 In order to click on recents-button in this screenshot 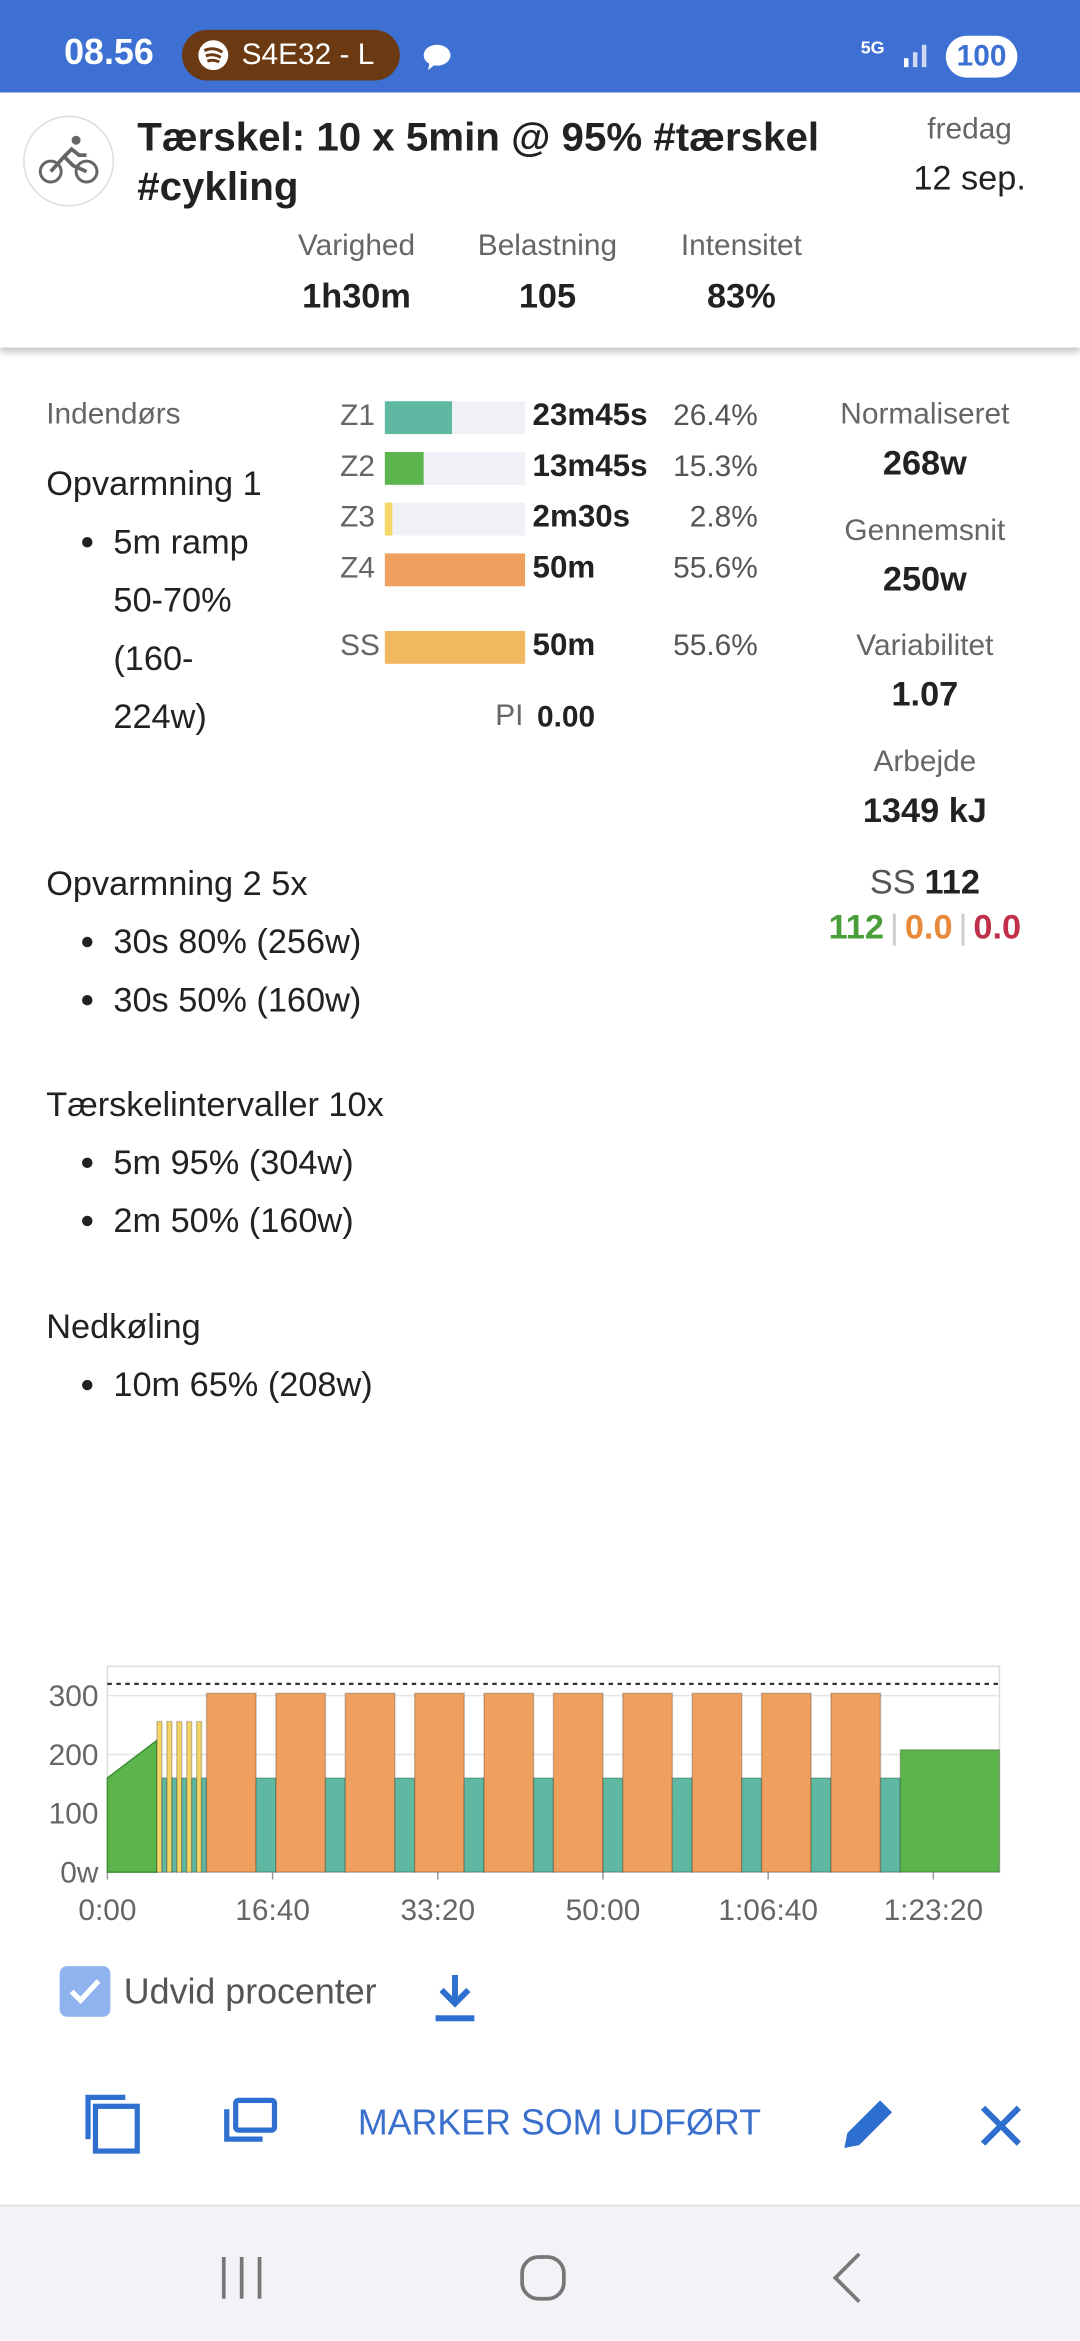, I will do `click(242, 2278)`.